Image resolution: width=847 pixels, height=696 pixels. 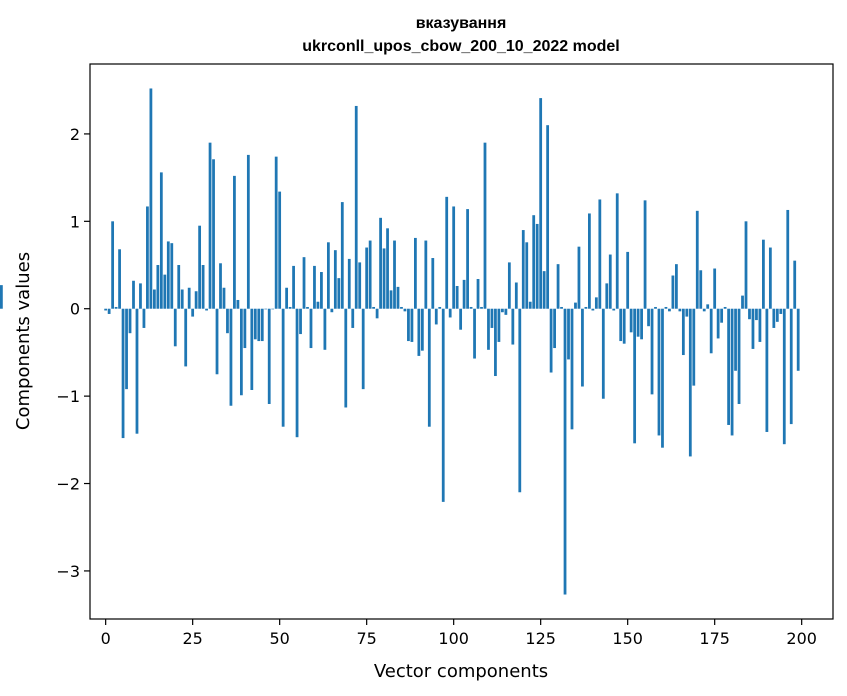 I want to click on x-tick-label-25: 25, so click(x=192, y=638).